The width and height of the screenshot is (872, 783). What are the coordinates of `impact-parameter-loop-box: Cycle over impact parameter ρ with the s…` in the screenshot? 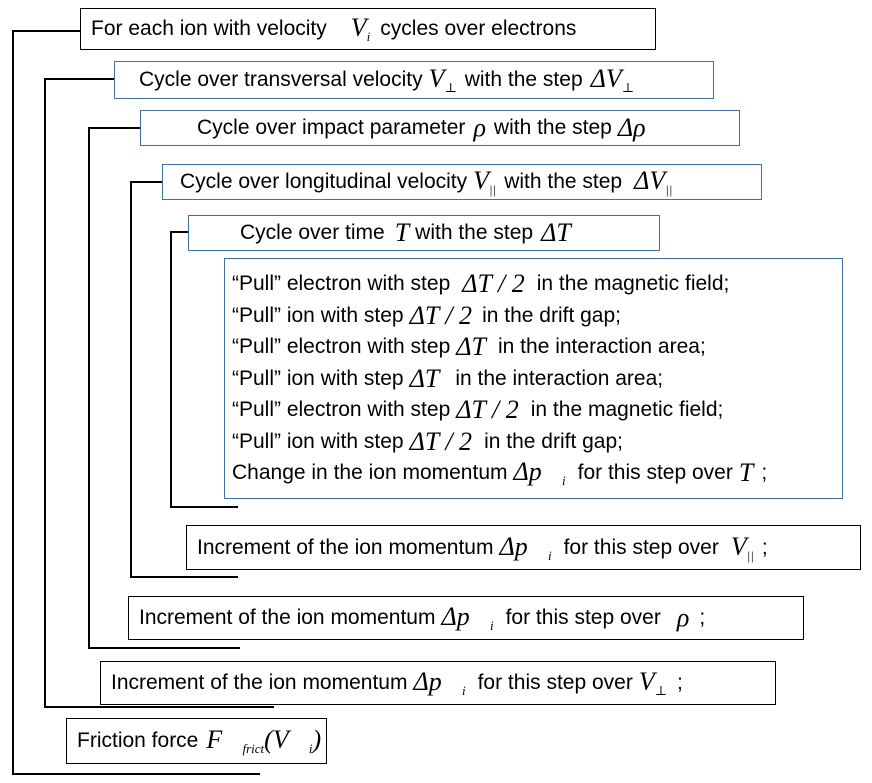 It's located at (440, 128).